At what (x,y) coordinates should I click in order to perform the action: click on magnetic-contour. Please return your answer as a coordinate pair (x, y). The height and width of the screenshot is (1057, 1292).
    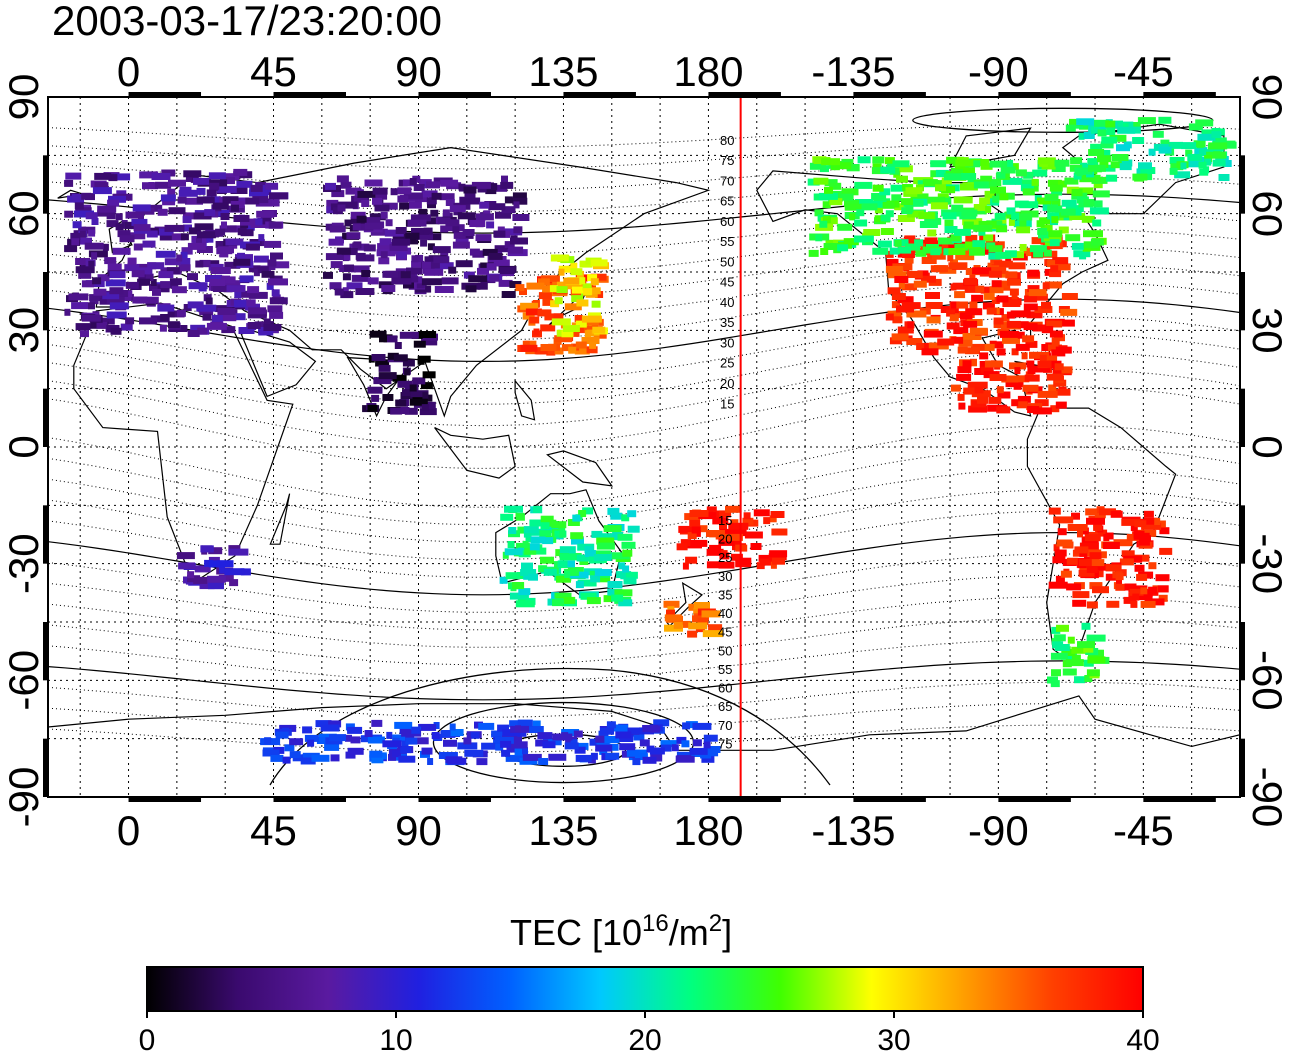
    Looking at the image, I should click on (644, 738).